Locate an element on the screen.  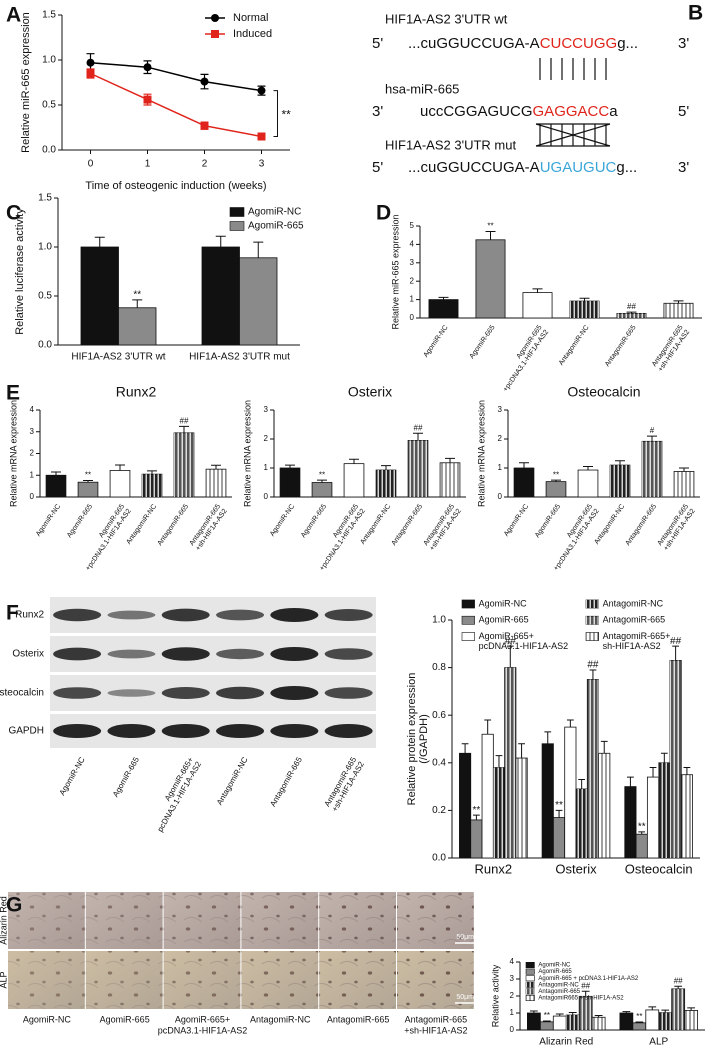
x-tick-label-group: AgomiR-665+pcDNA3.1-HIF1A-AS2 is located at coordinates (526, 358).